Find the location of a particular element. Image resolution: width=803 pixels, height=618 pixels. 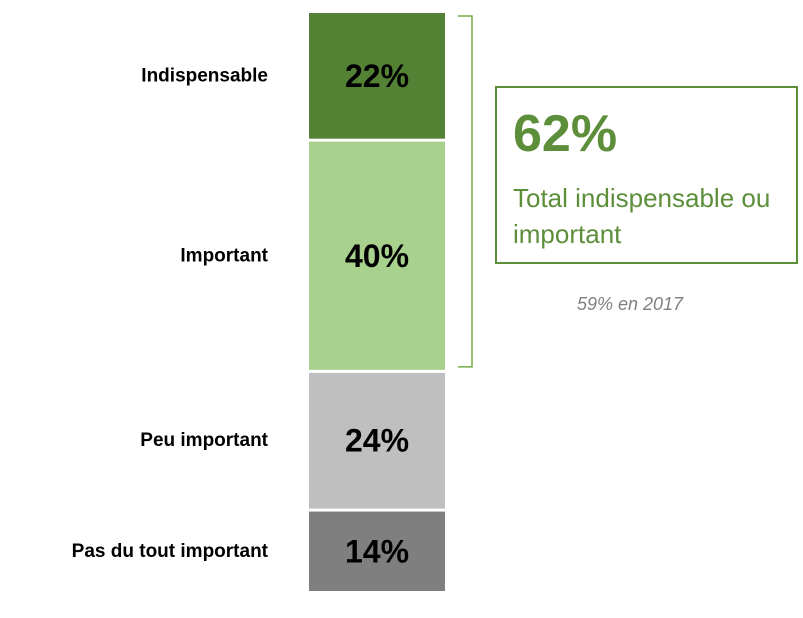

comparison-note: 59% en 2017 is located at coordinates (630, 304).